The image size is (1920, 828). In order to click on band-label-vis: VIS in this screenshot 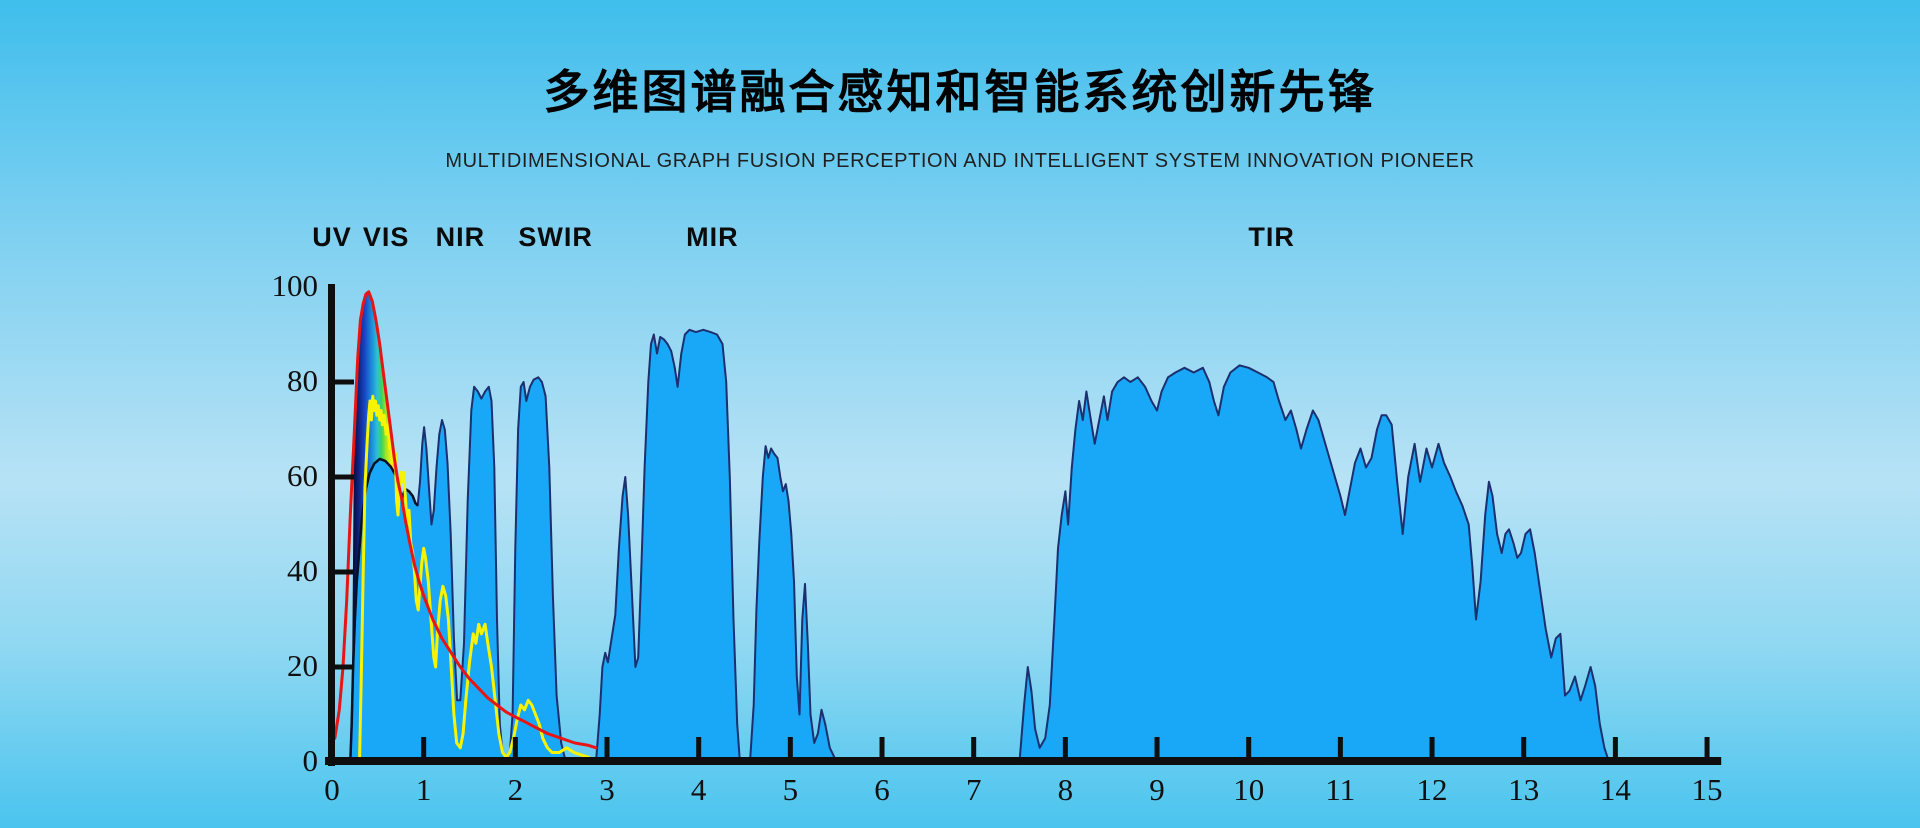, I will do `click(386, 237)`.